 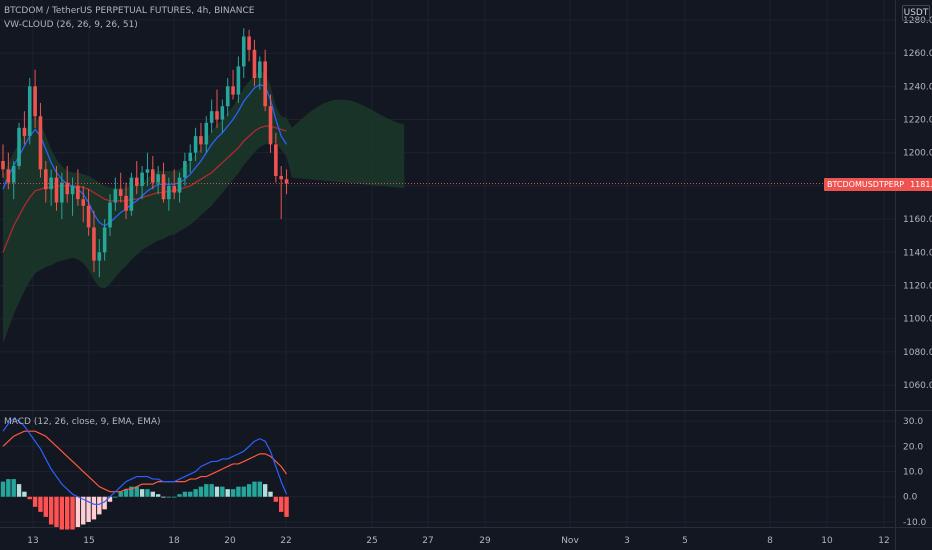 What do you see at coordinates (916, 13) in the screenshot?
I see `currency-unit-button: USDT` at bounding box center [916, 13].